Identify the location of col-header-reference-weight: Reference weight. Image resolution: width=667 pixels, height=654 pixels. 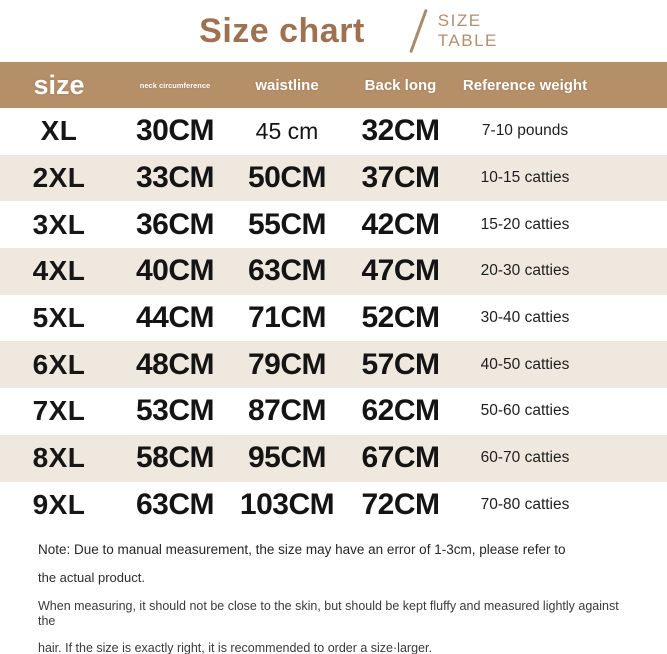
(525, 85).